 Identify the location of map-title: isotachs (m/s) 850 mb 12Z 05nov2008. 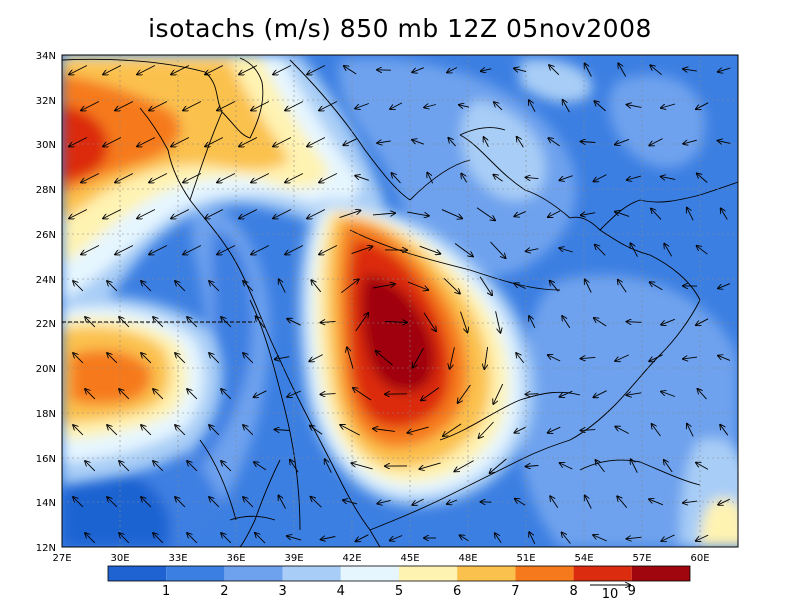
(400, 28).